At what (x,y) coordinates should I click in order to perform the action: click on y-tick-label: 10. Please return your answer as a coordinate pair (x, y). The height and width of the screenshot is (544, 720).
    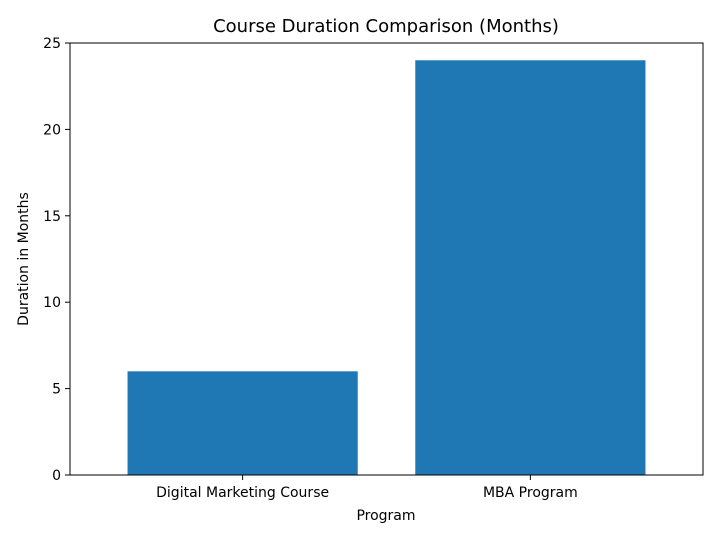
    Looking at the image, I should click on (52, 303).